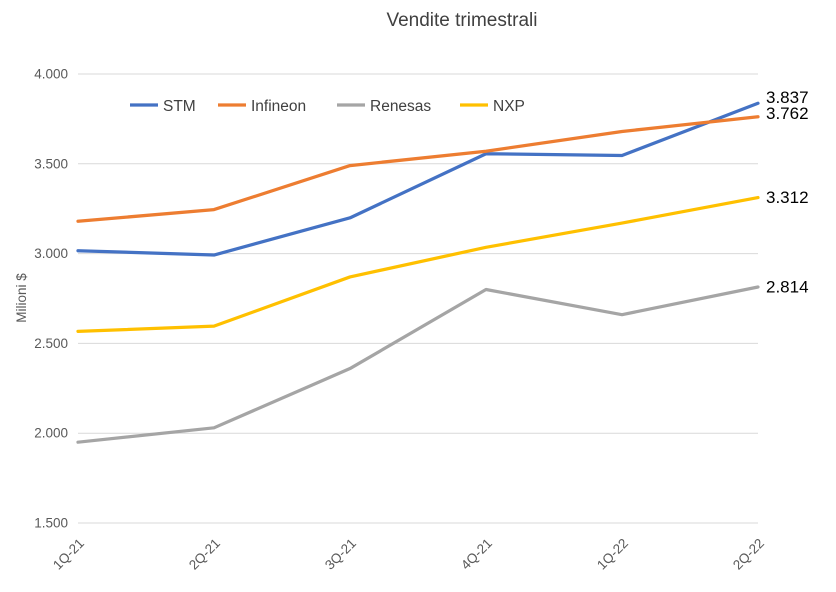 Image resolution: width=836 pixels, height=592 pixels. I want to click on legend-label: Infineon, so click(278, 106).